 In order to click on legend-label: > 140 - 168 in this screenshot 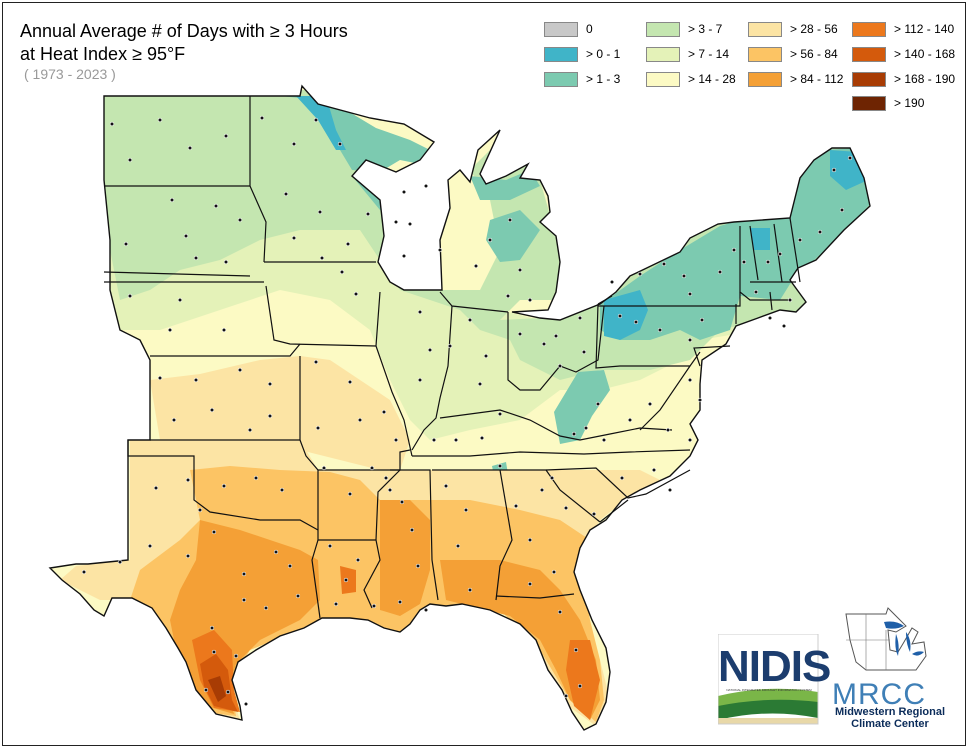, I will do `click(925, 54)`.